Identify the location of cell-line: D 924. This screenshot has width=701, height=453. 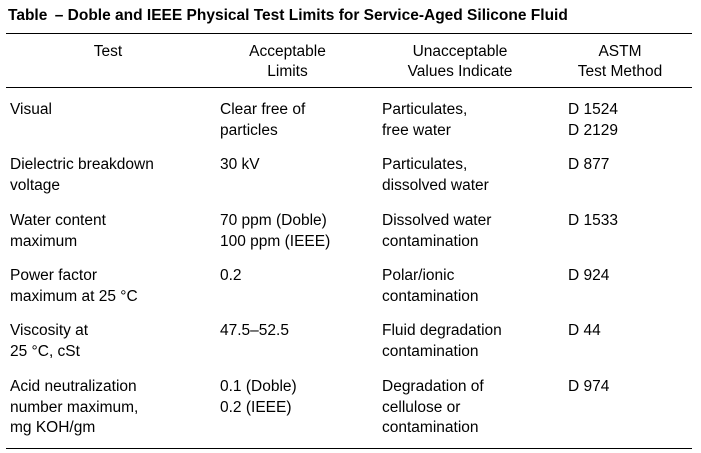
(589, 275).